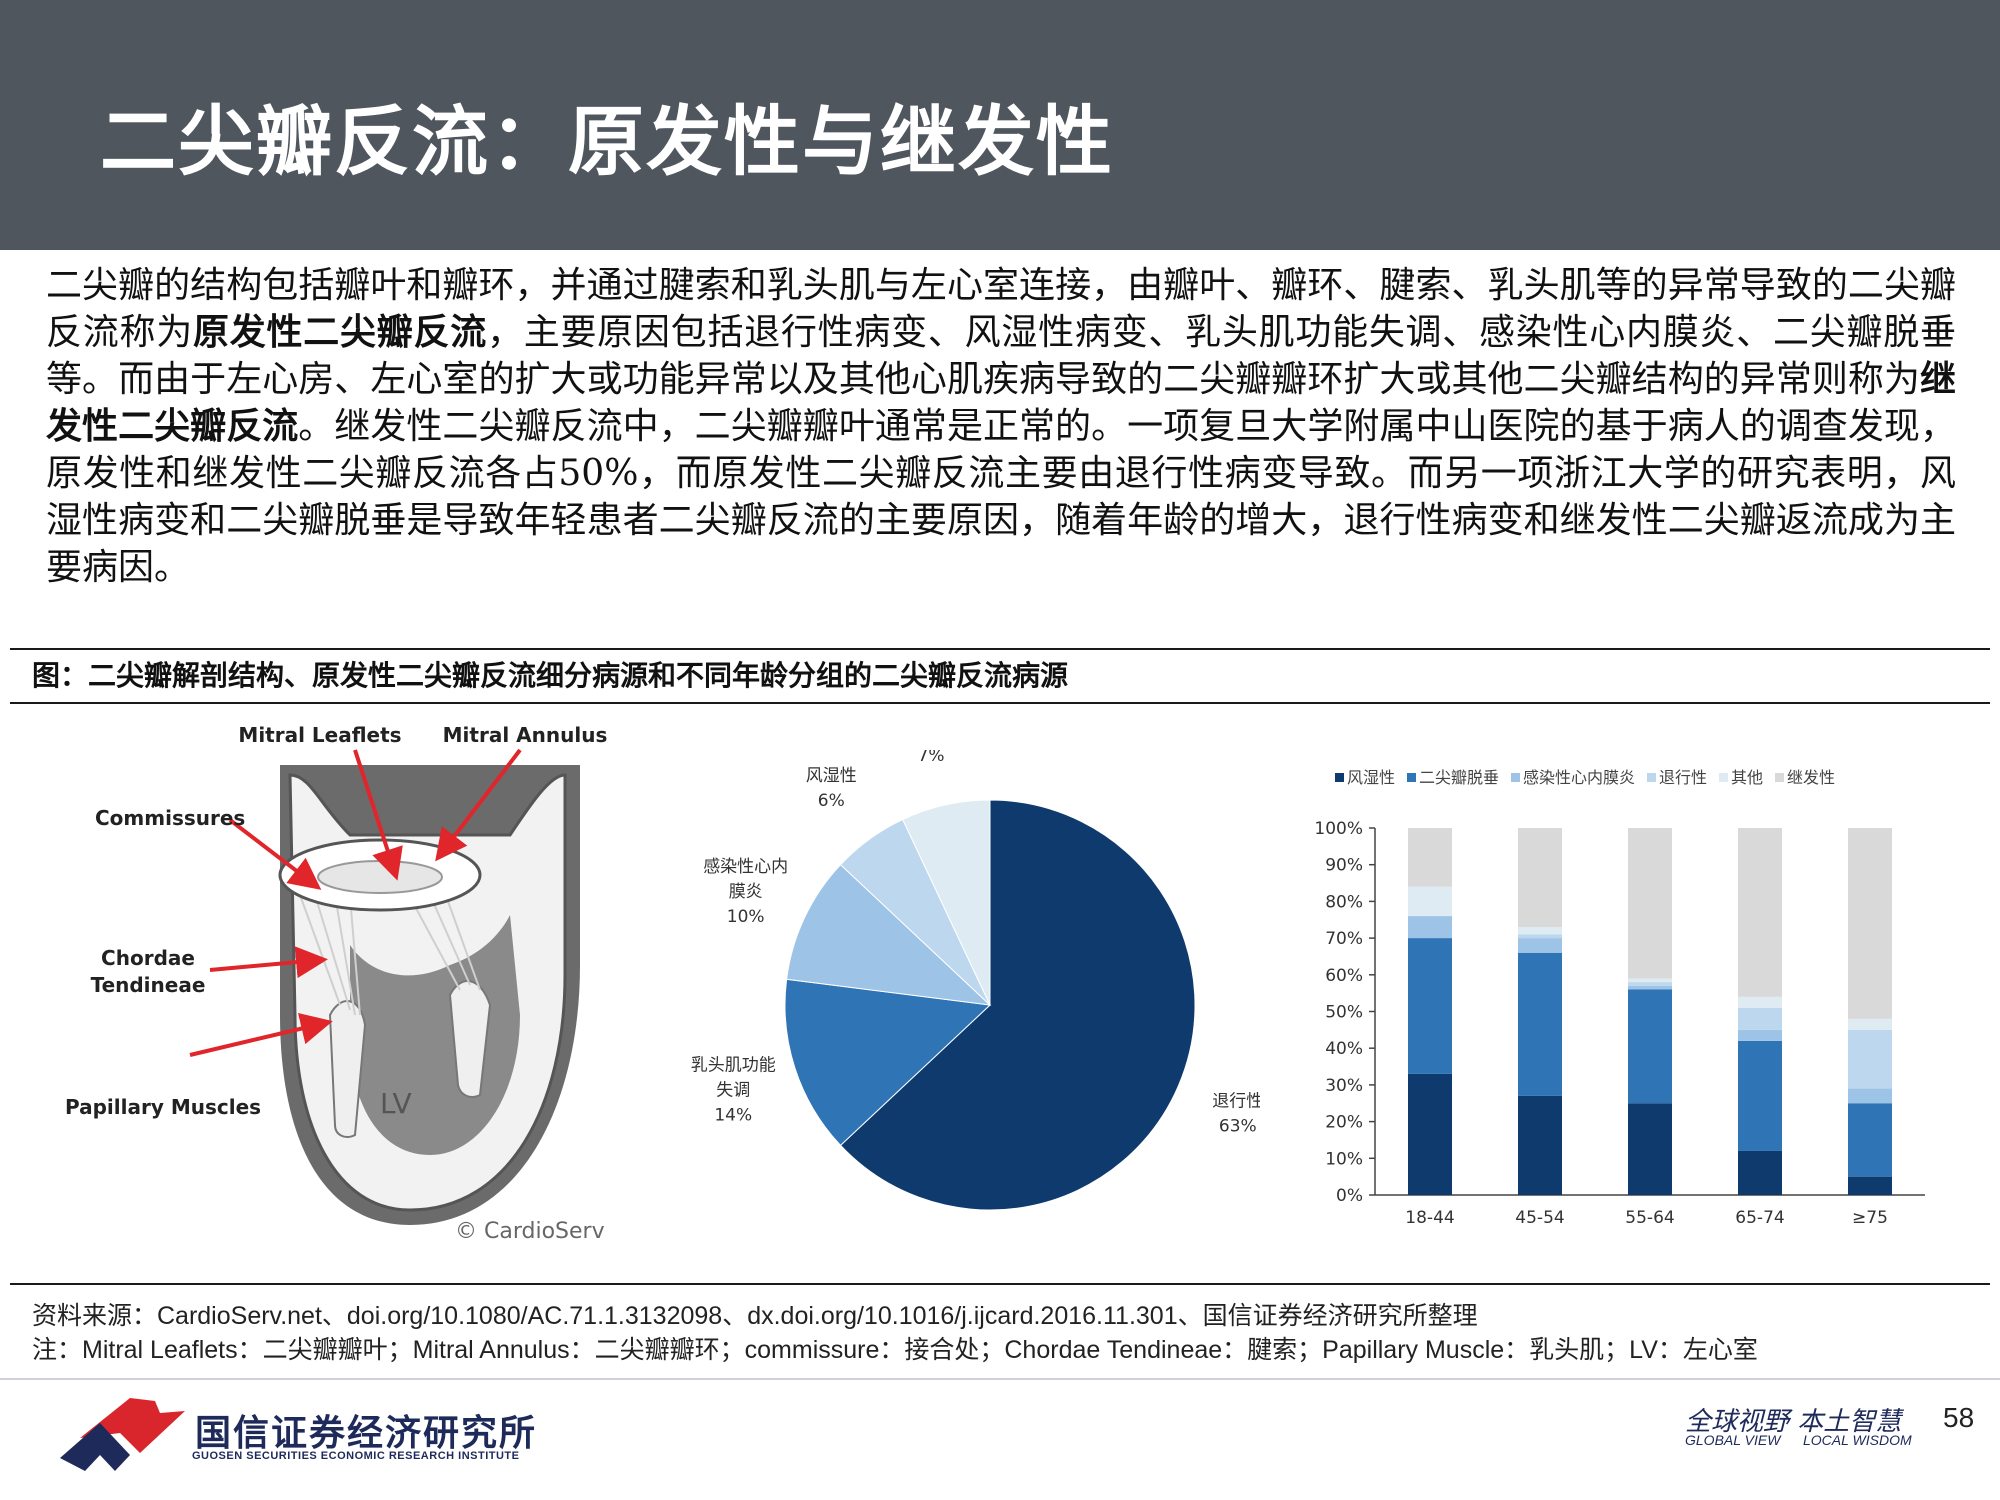  What do you see at coordinates (378, 815) in the screenshot?
I see `arrow-leaflets` at bounding box center [378, 815].